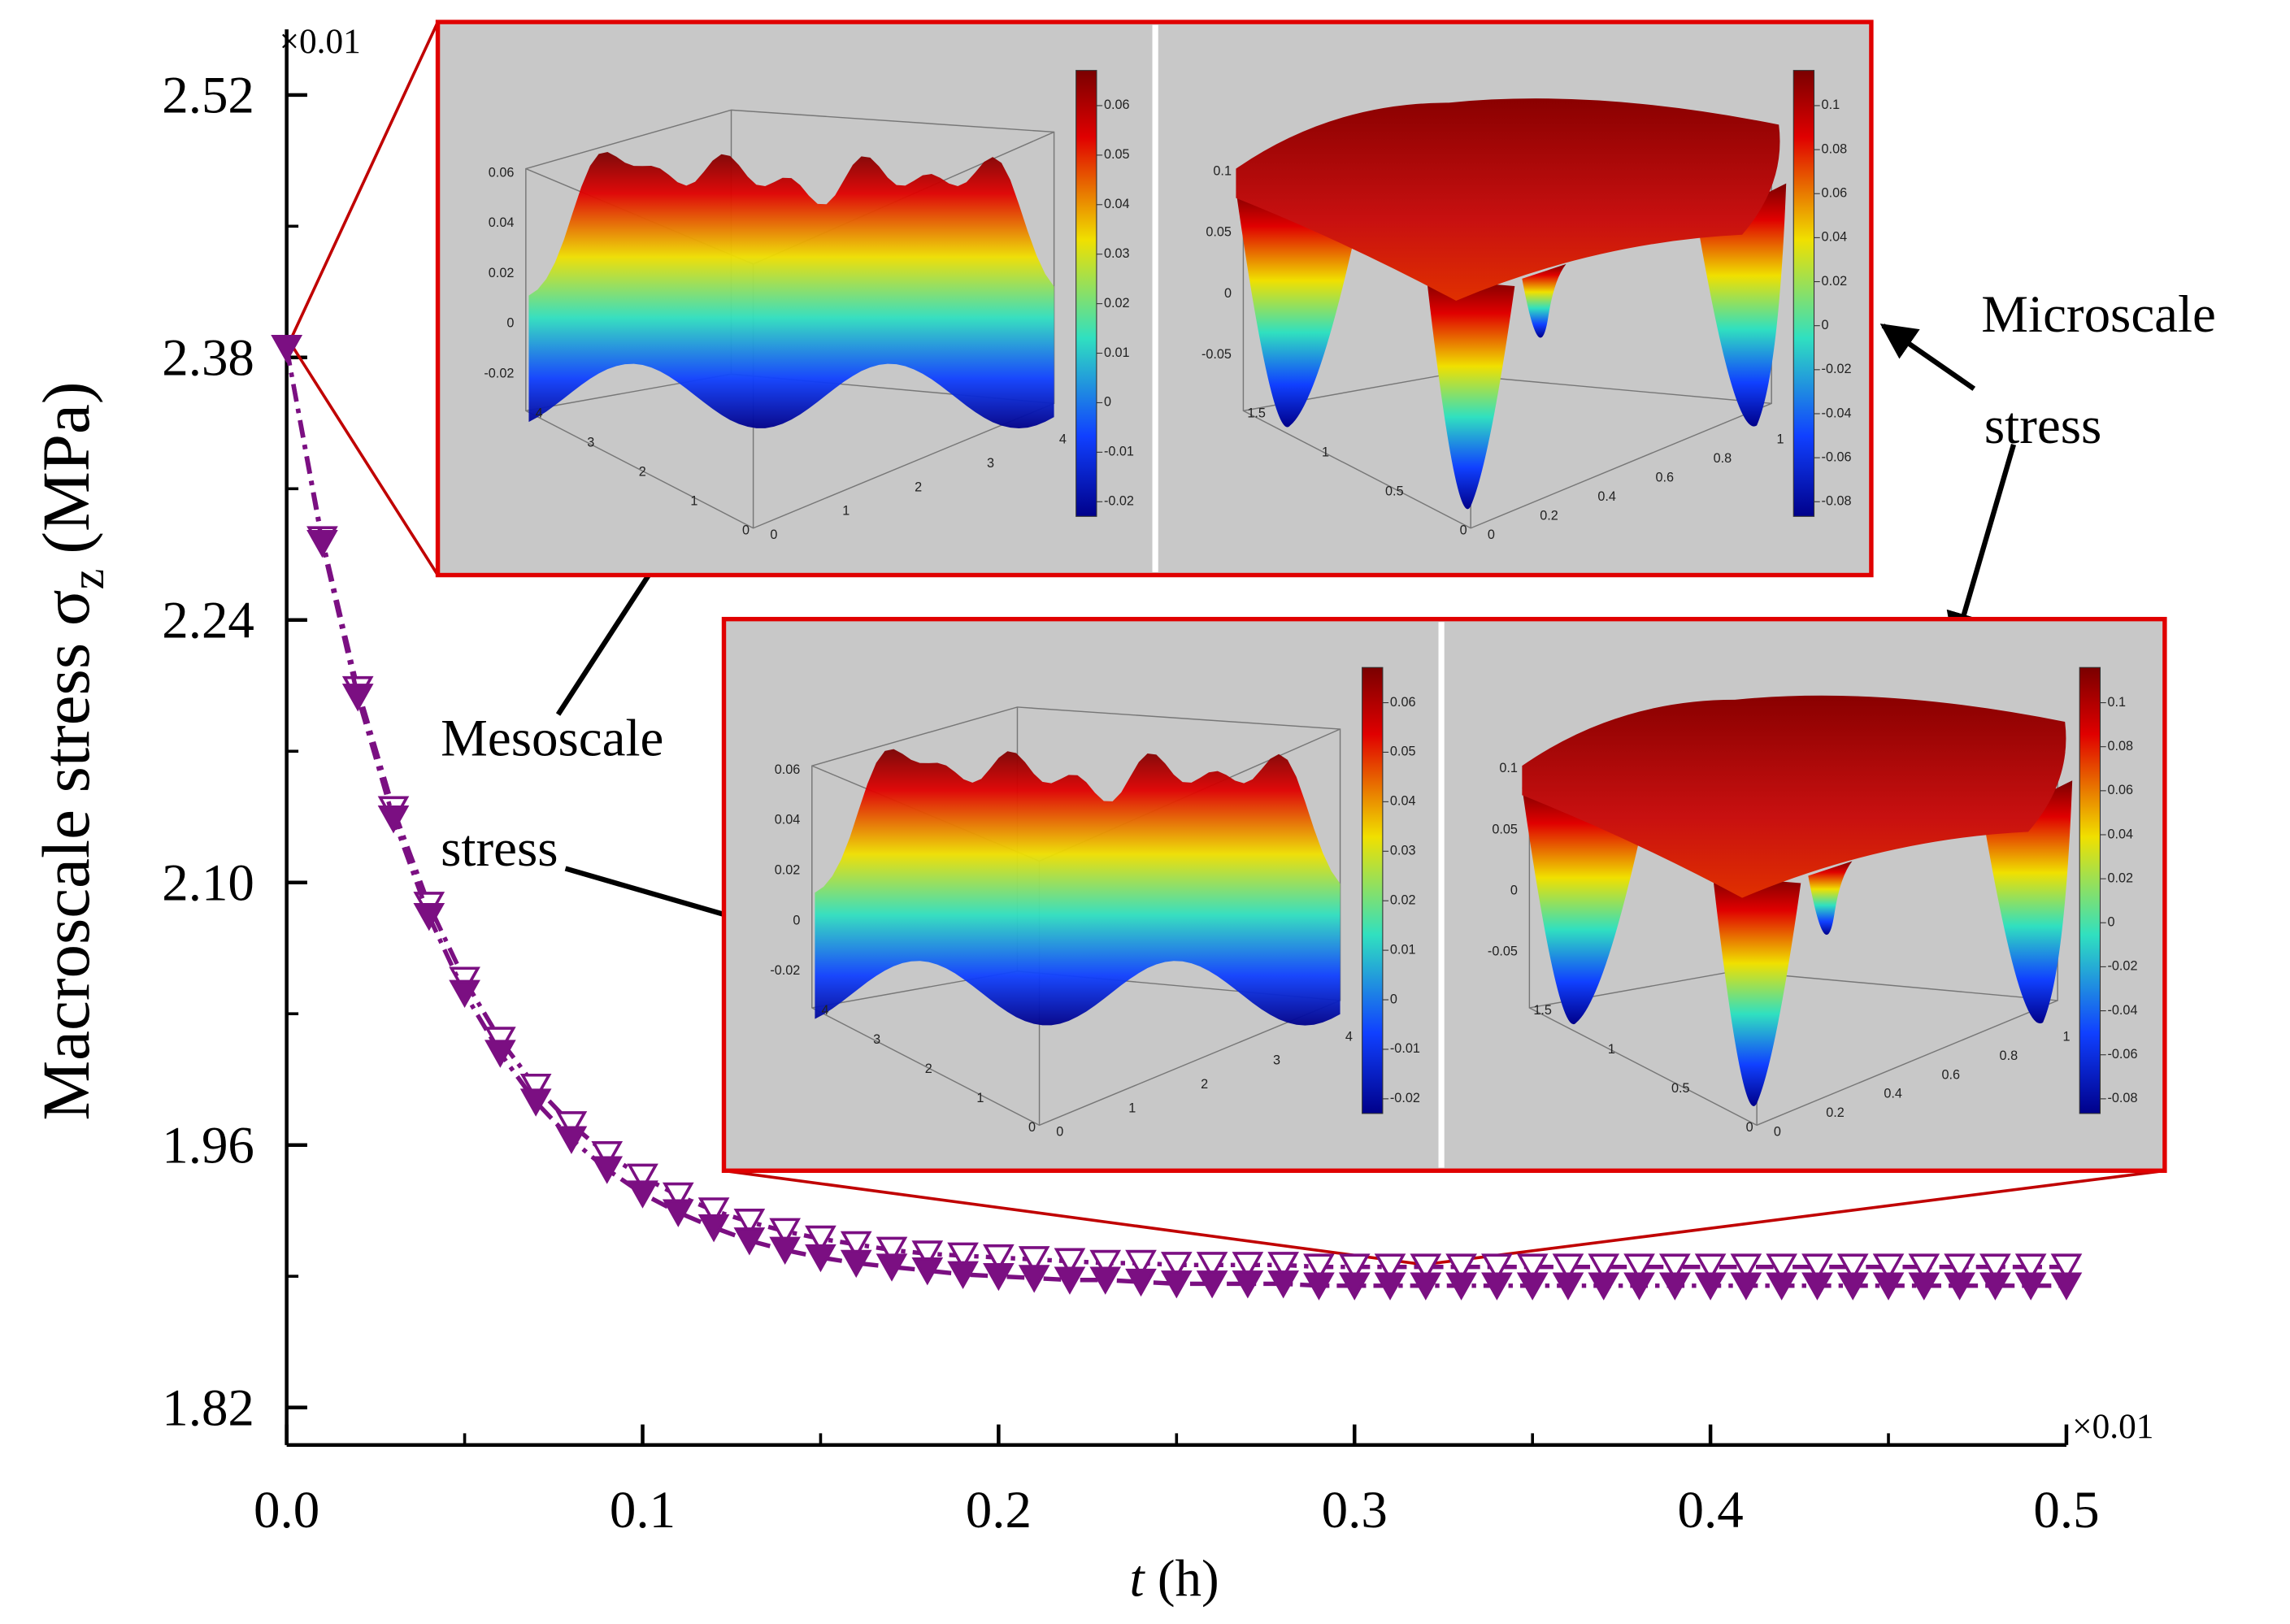 This screenshot has height=1624, width=2290. I want to click on surface-plateau, so click(1508, 199).